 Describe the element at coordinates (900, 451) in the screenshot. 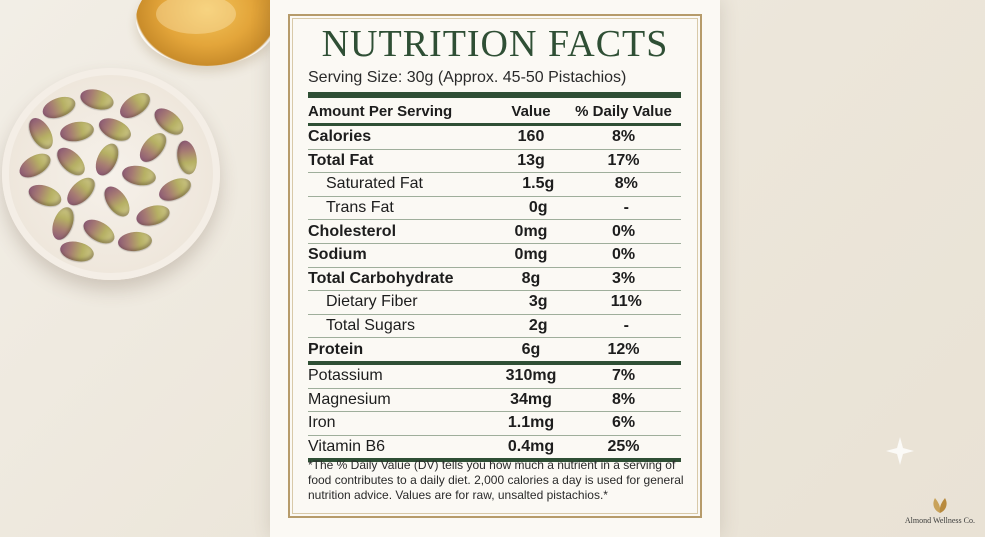

I see `sparkle-icon` at that location.